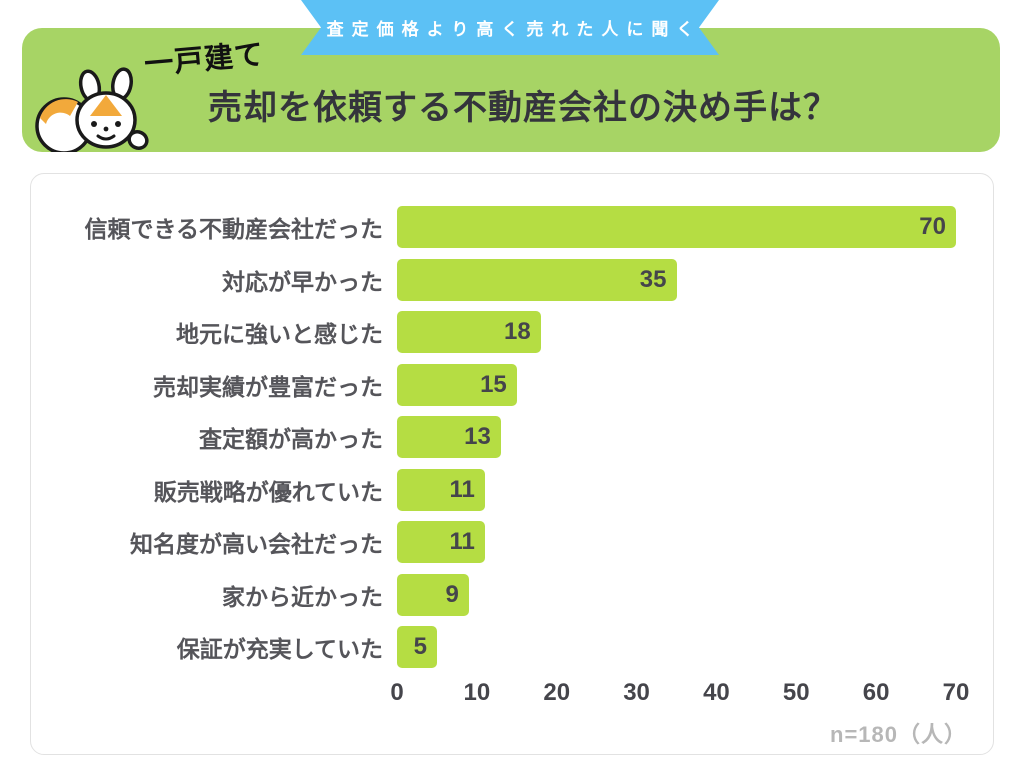  I want to click on category-label: 査定額が高かった, so click(291, 439).